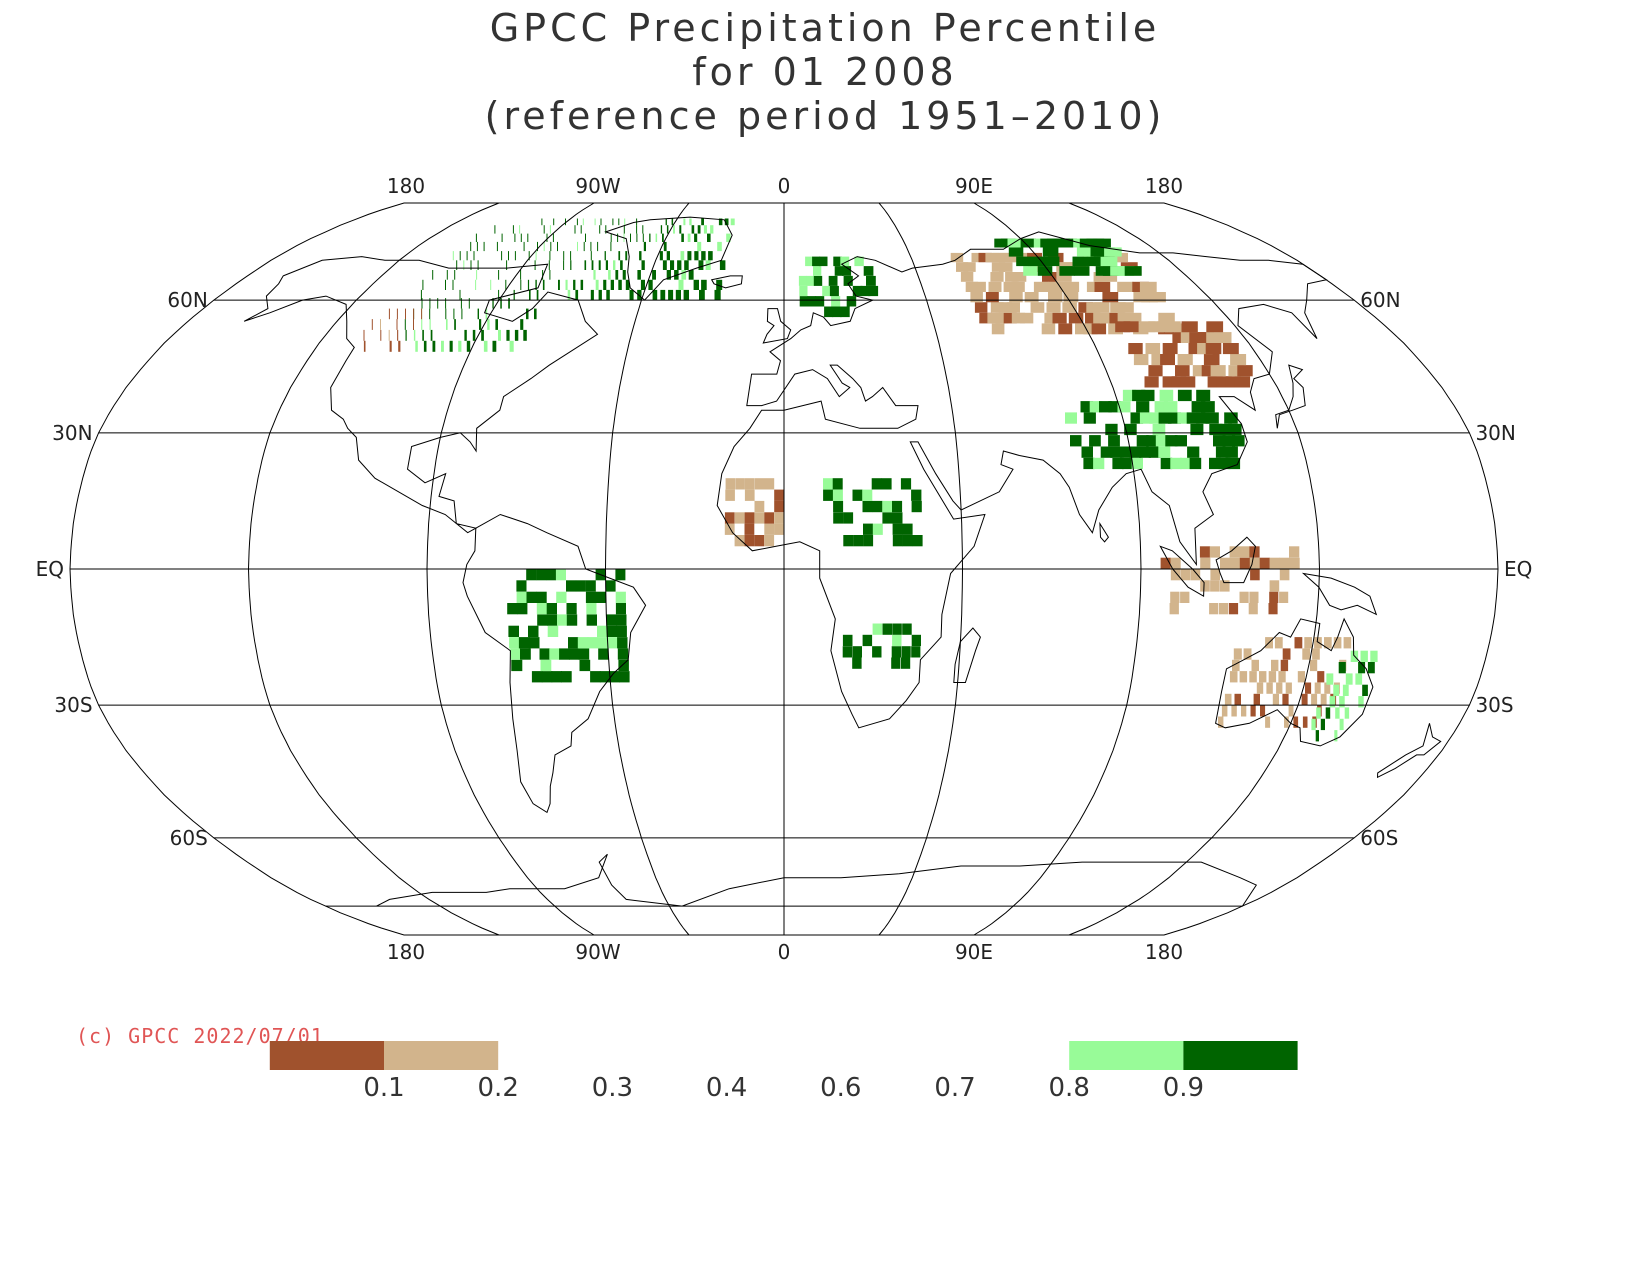  I want to click on parallel-label-right: 60N, so click(1380, 300).